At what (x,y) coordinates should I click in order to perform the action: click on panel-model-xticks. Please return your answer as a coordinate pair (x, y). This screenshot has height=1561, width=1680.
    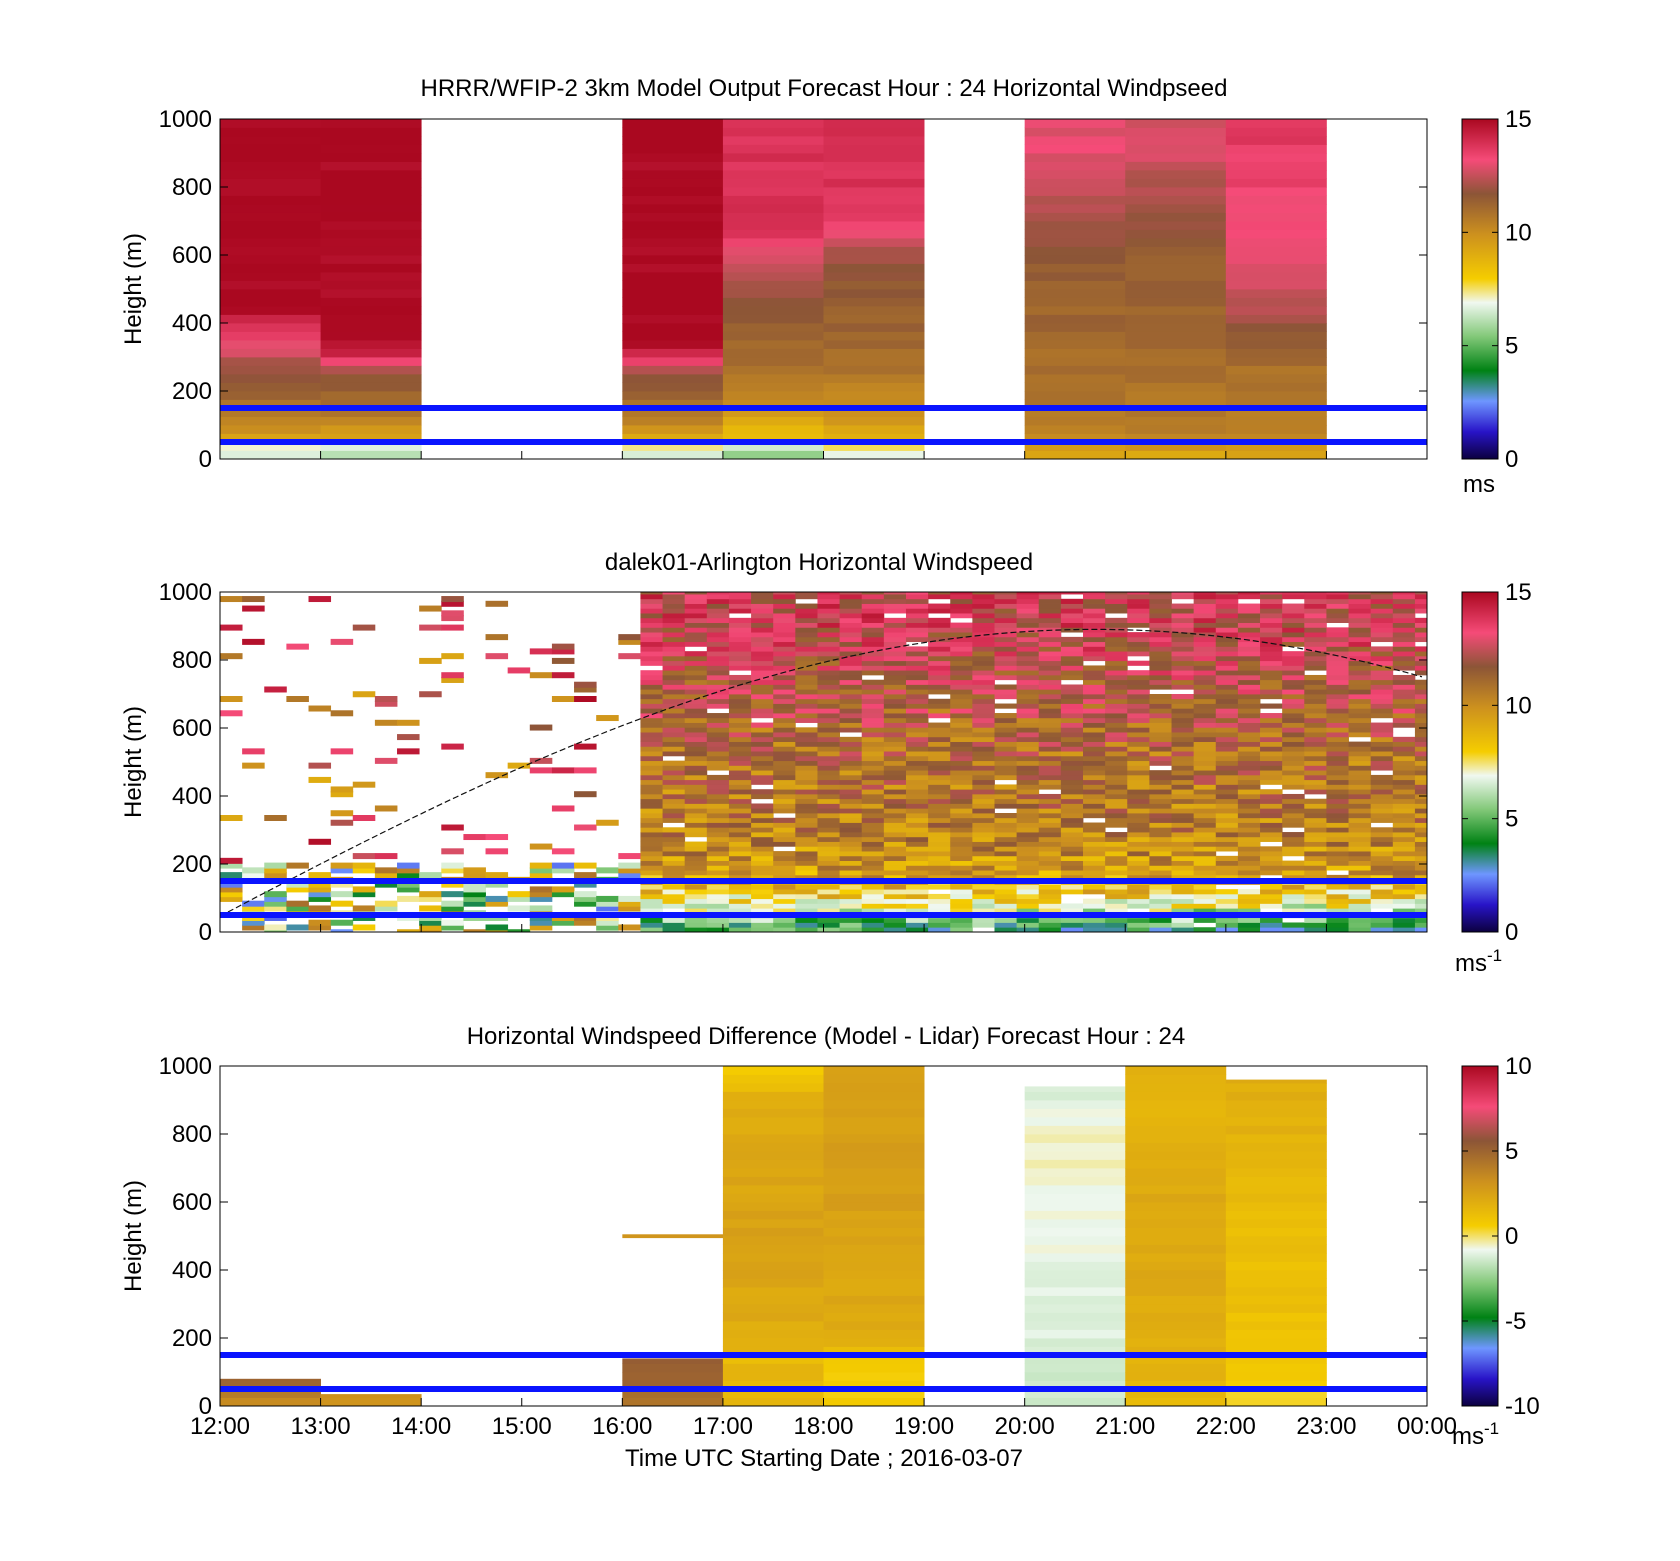
    Looking at the image, I should click on (823, 455).